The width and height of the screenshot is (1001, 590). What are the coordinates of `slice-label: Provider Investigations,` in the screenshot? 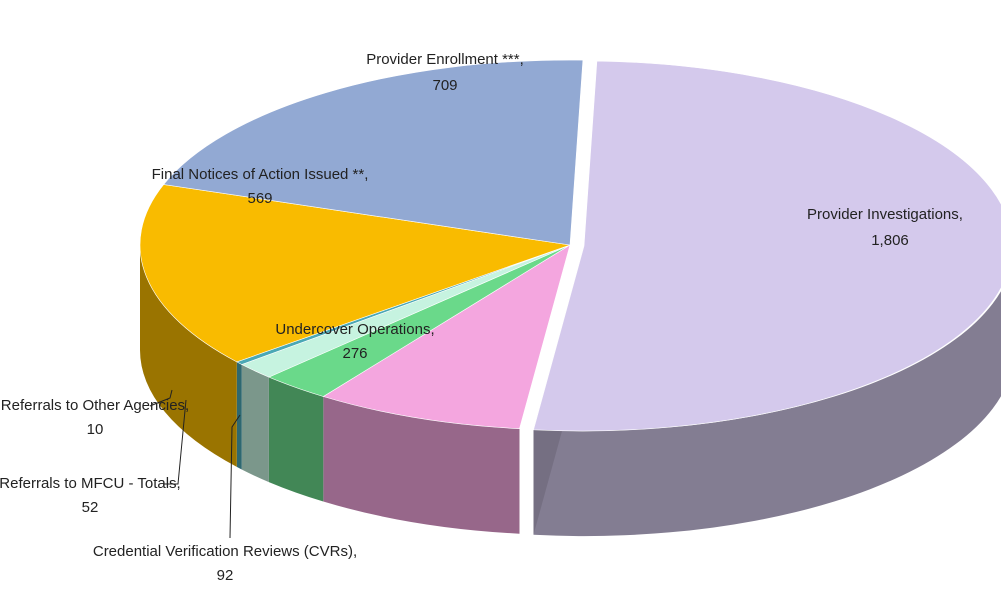 It's located at (885, 214).